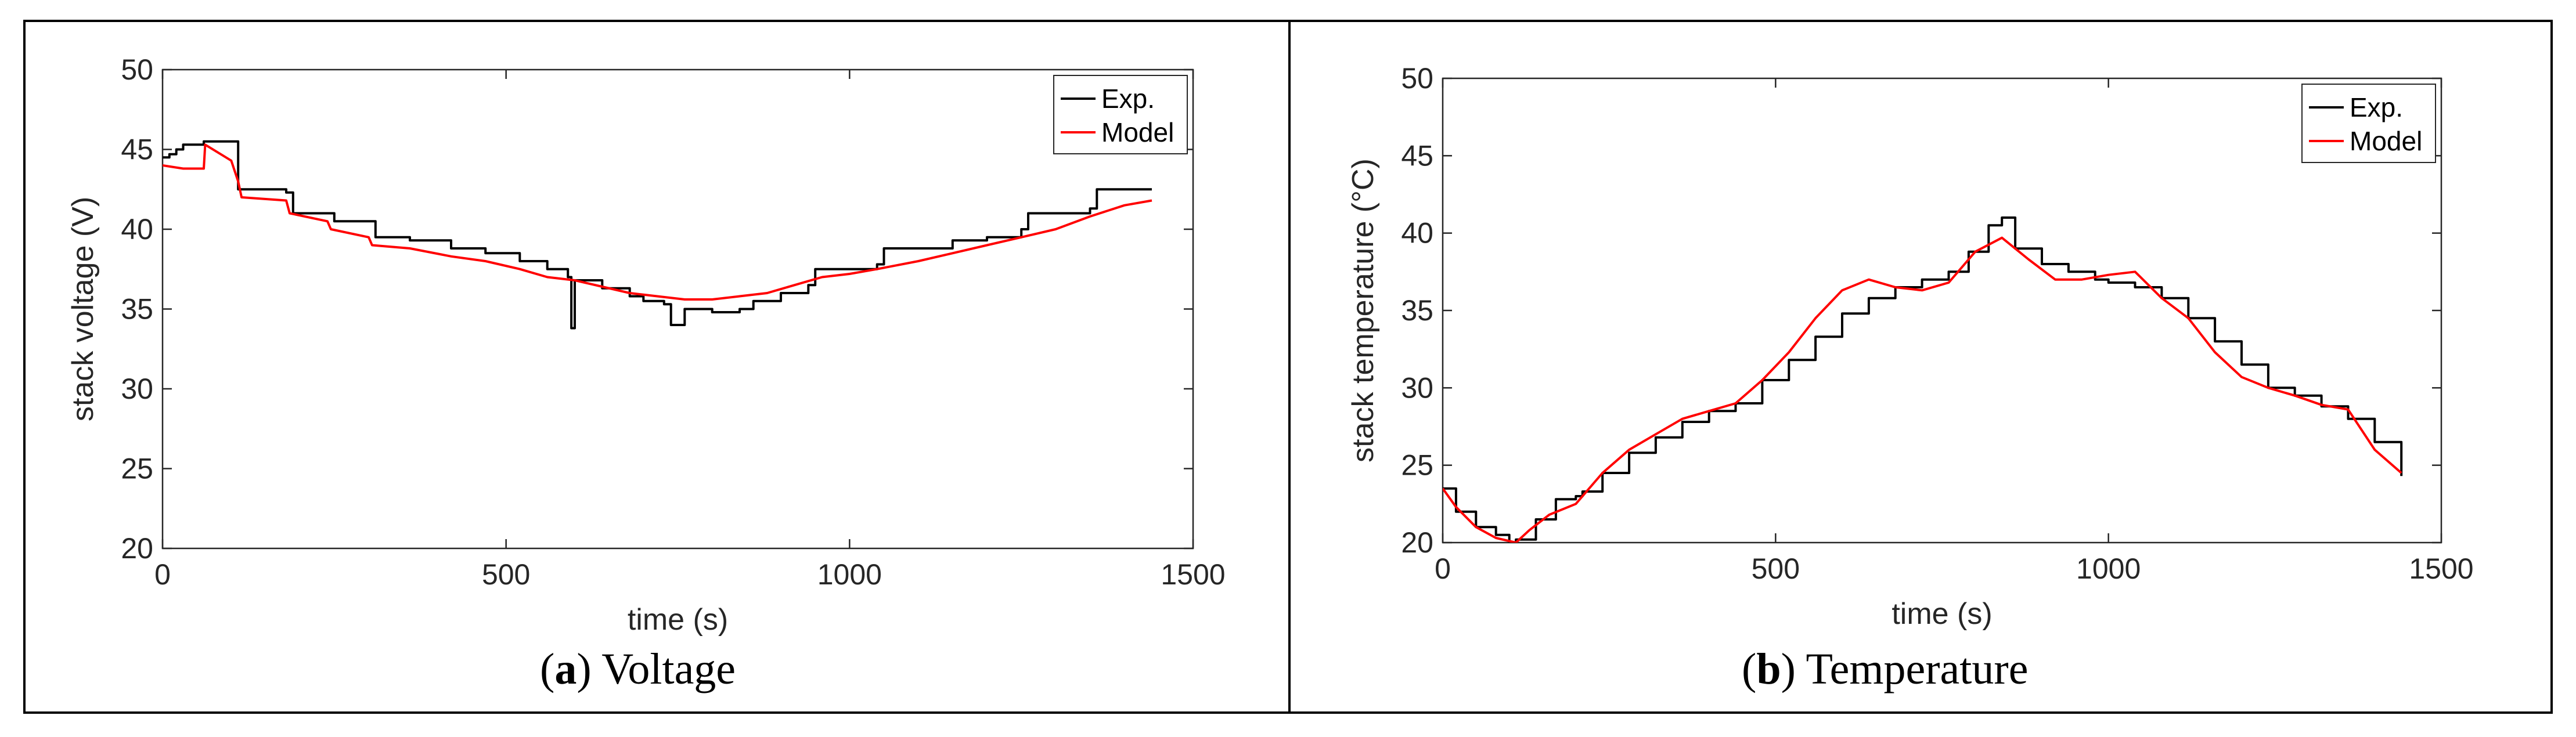  Describe the element at coordinates (1363, 310) in the screenshot. I see `temperature-ylabel: stack temperature (°C)` at that location.